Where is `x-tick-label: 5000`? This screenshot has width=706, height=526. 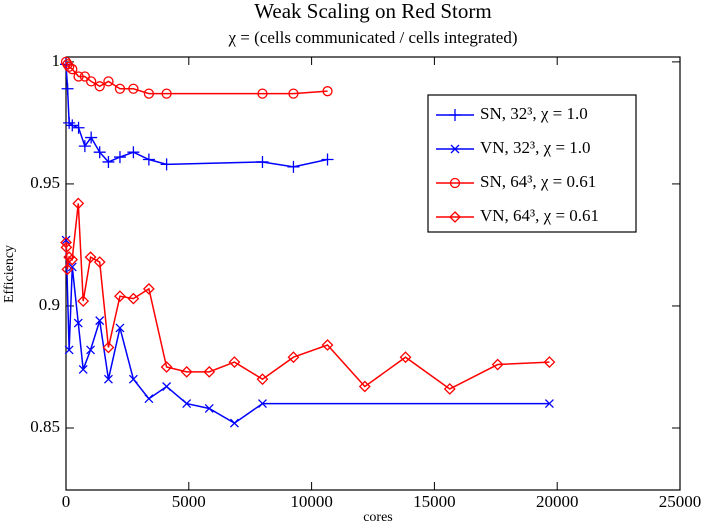 x-tick-label: 5000 is located at coordinates (189, 501).